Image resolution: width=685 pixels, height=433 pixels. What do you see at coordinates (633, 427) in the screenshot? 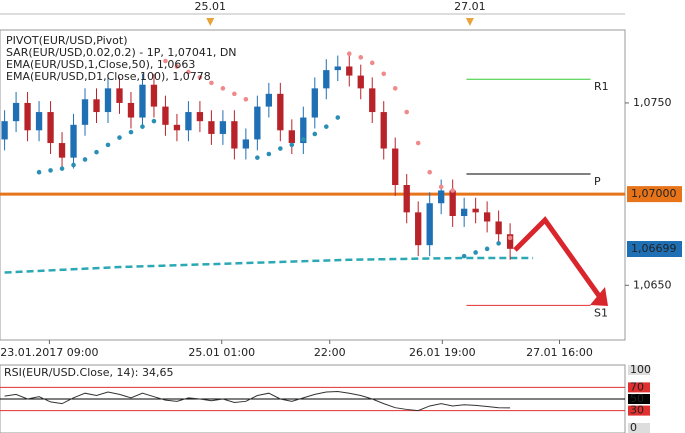
I see `rsi-tick-label: 0` at bounding box center [633, 427].